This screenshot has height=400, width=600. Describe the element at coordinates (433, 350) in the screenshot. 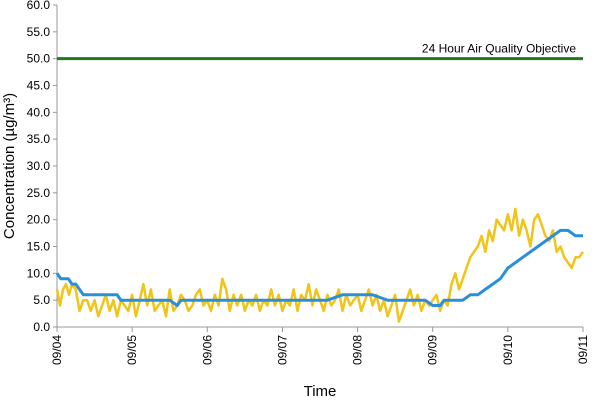

I see `x-tick-label: 09/09` at that location.